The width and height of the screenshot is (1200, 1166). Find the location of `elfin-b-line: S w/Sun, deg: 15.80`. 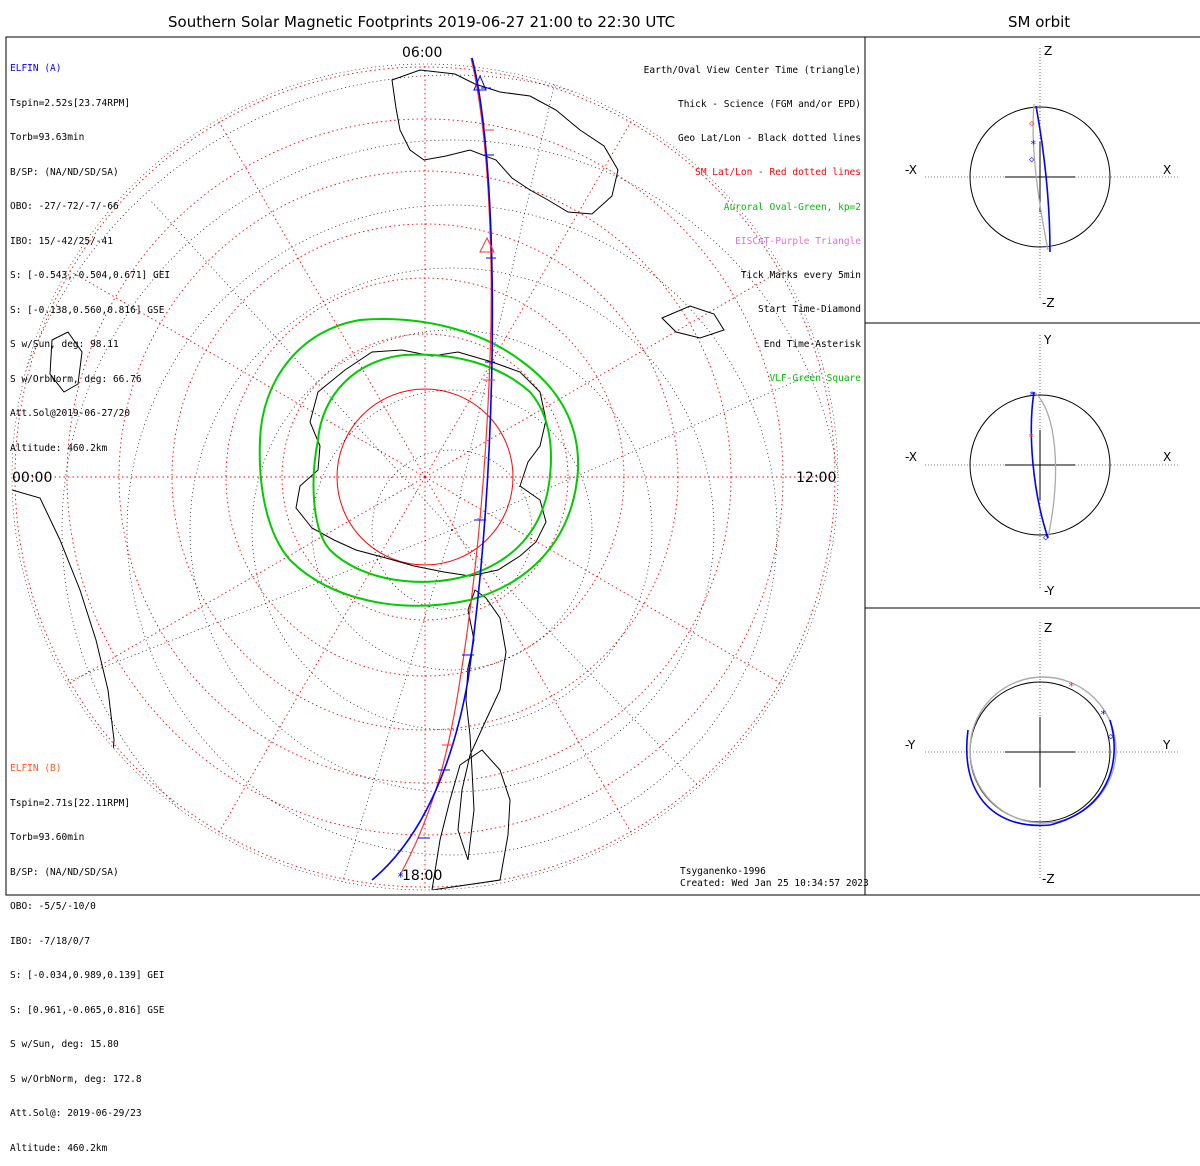

elfin-b-line: S w/Sun, deg: 15.80 is located at coordinates (64, 1044).